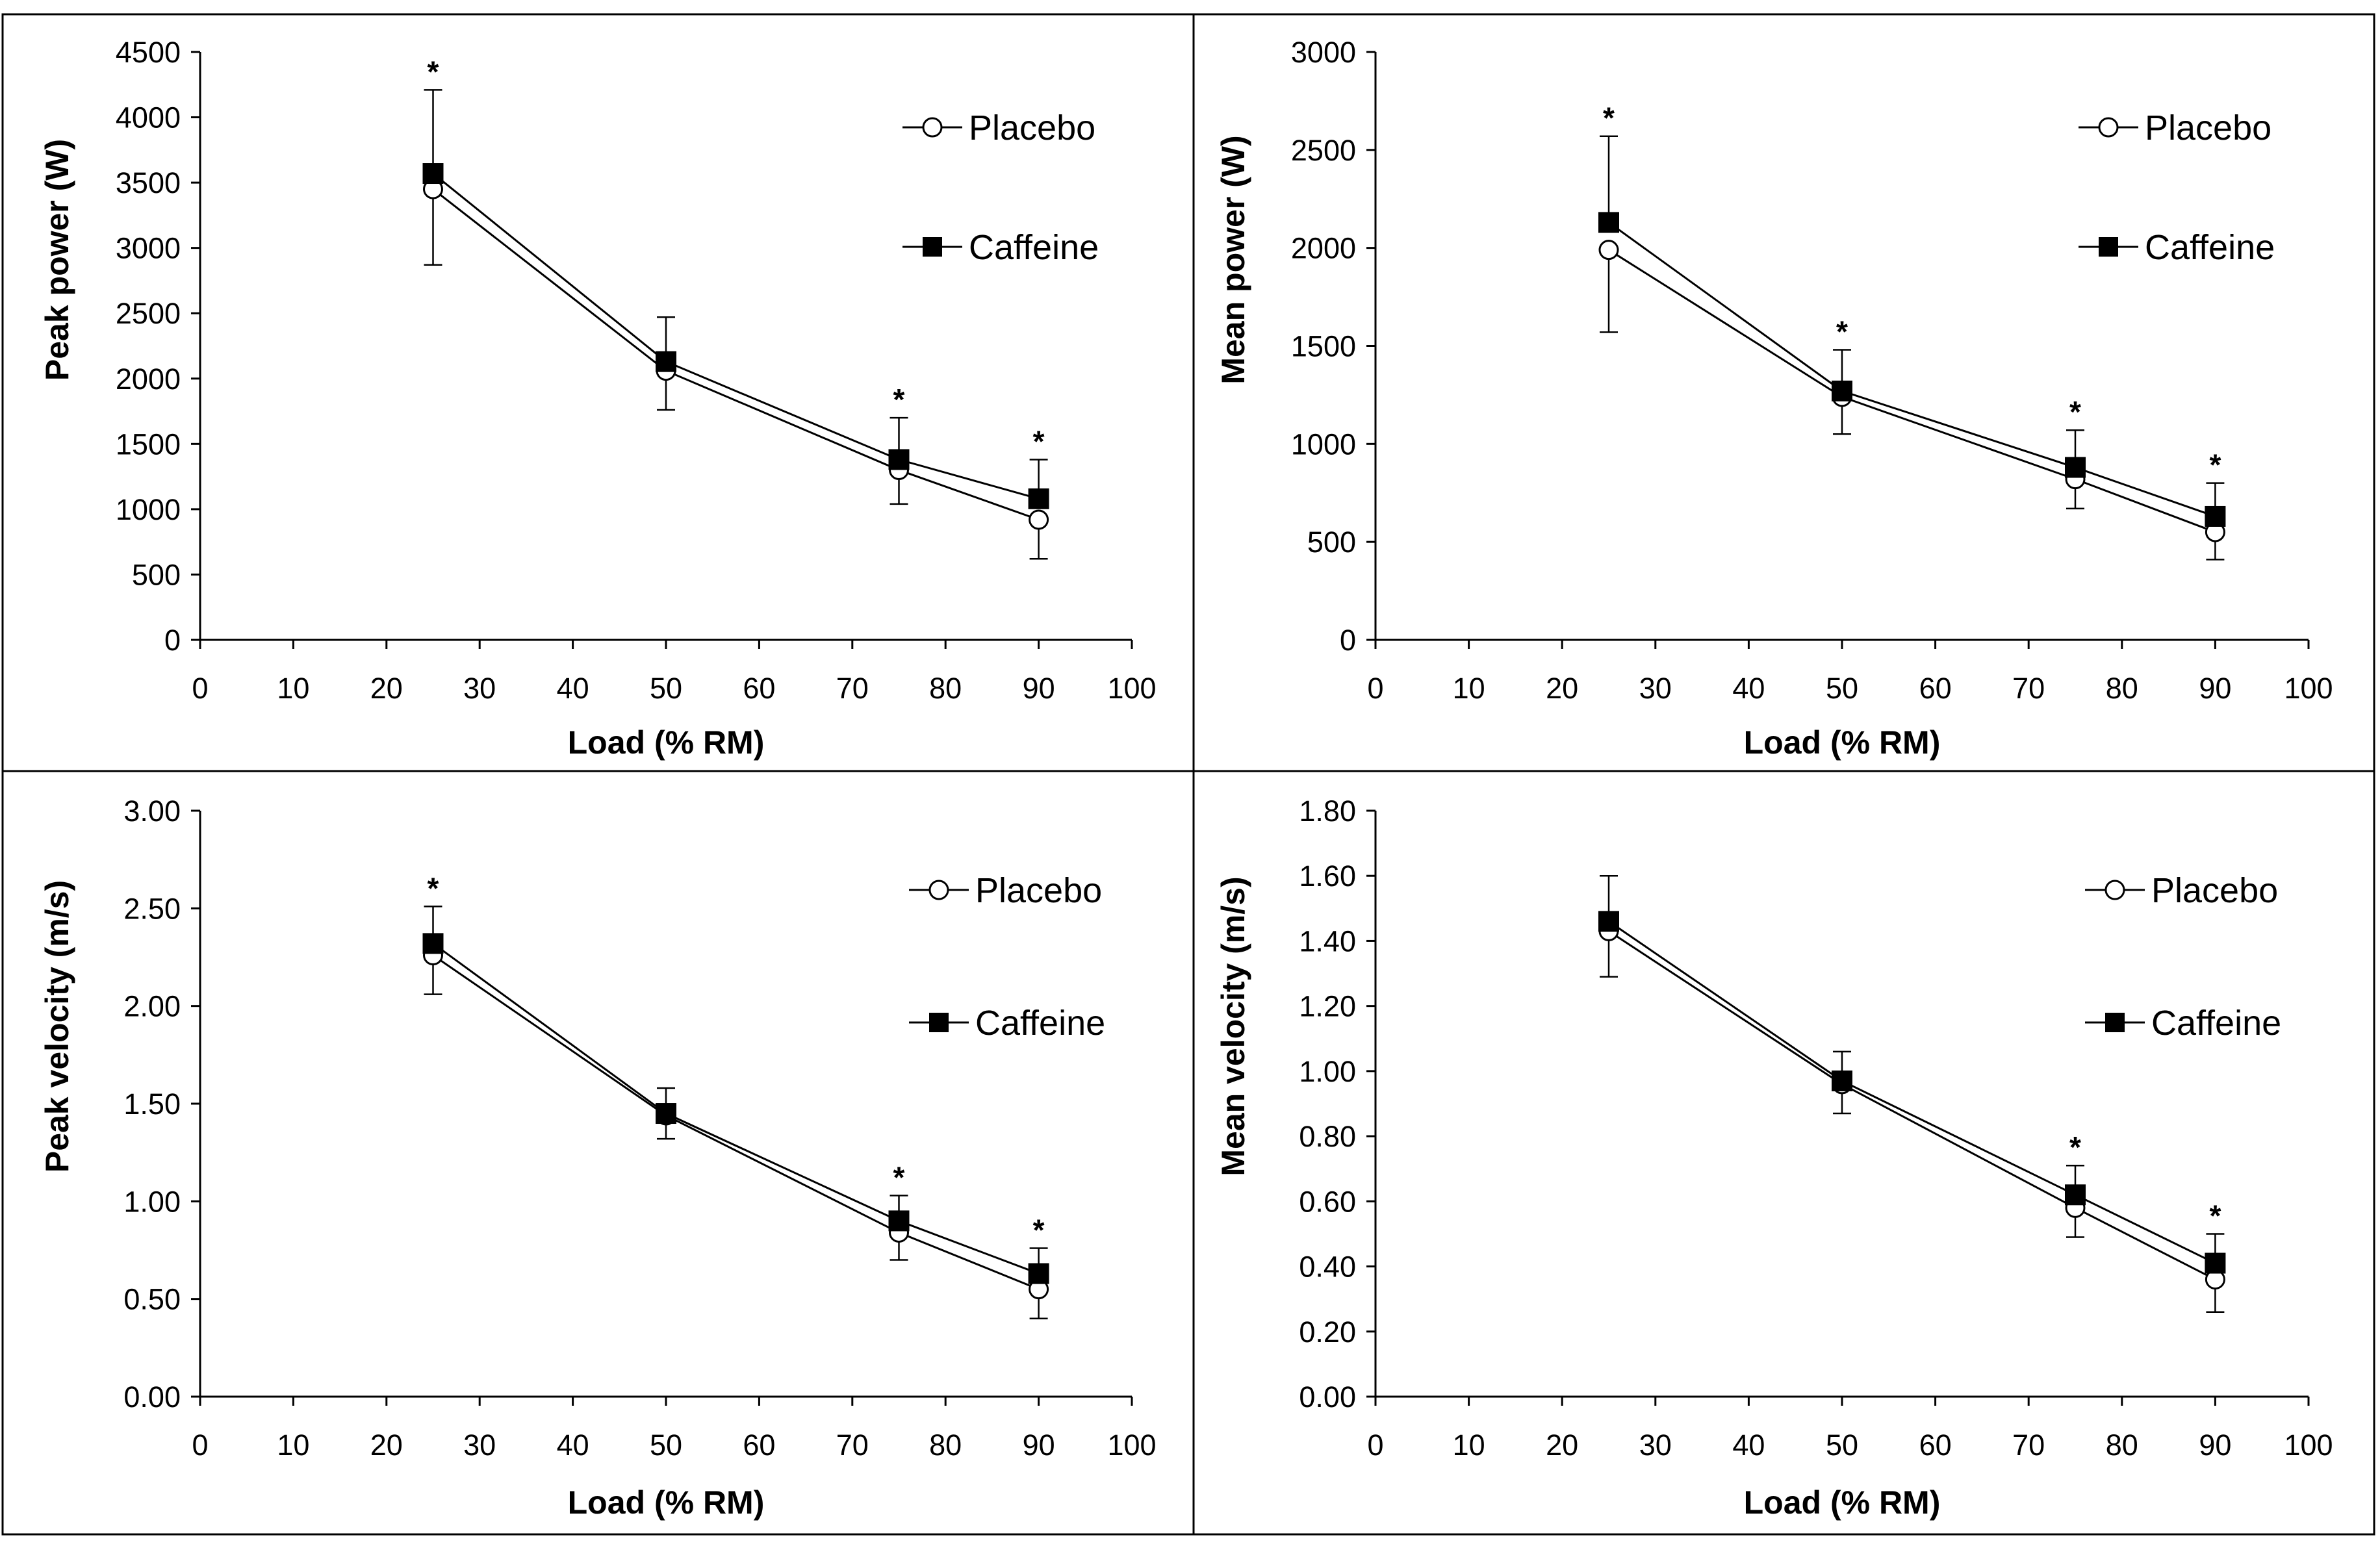  Describe the element at coordinates (1327, 1071) in the screenshot. I see `y-tick-label: 1.00` at that location.